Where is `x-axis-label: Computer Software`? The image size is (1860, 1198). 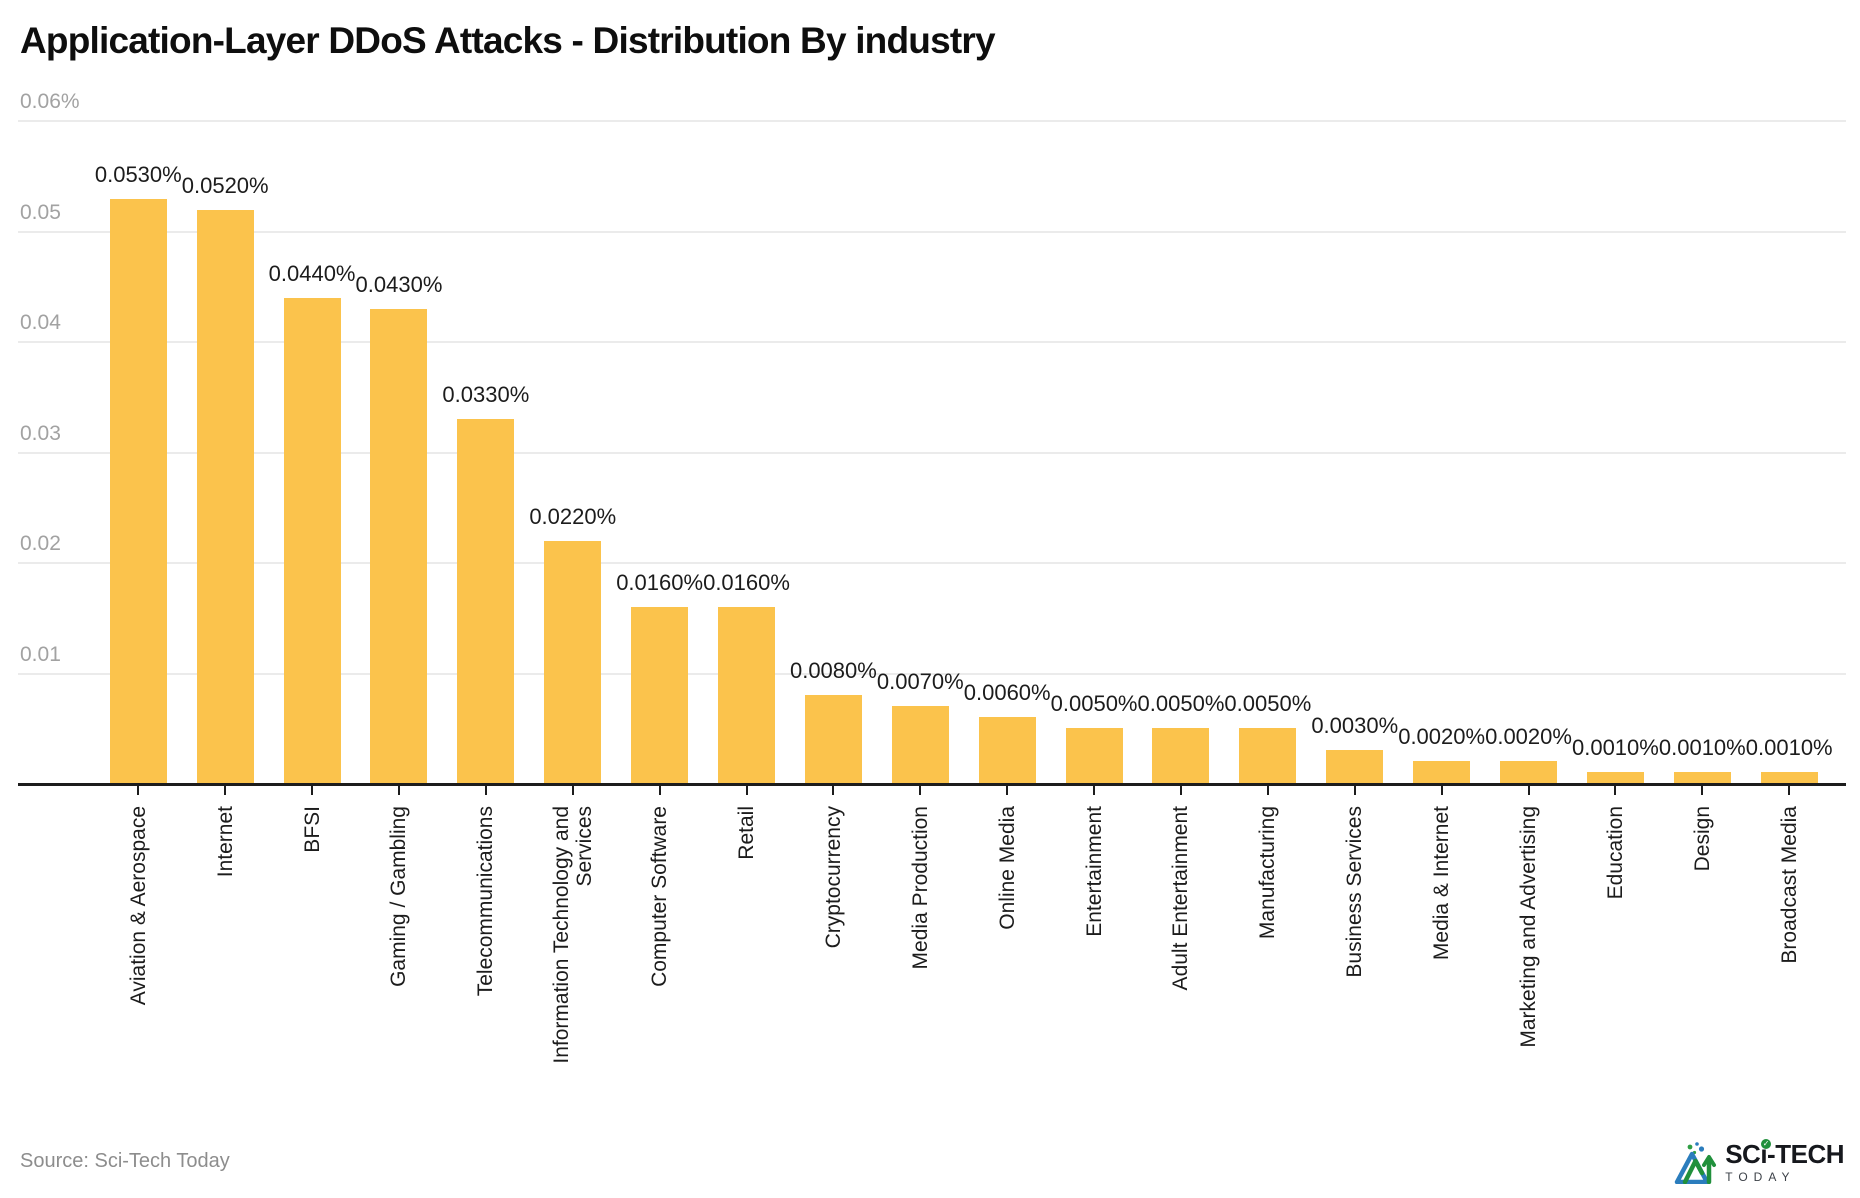 x-axis-label: Computer Software is located at coordinates (659, 961).